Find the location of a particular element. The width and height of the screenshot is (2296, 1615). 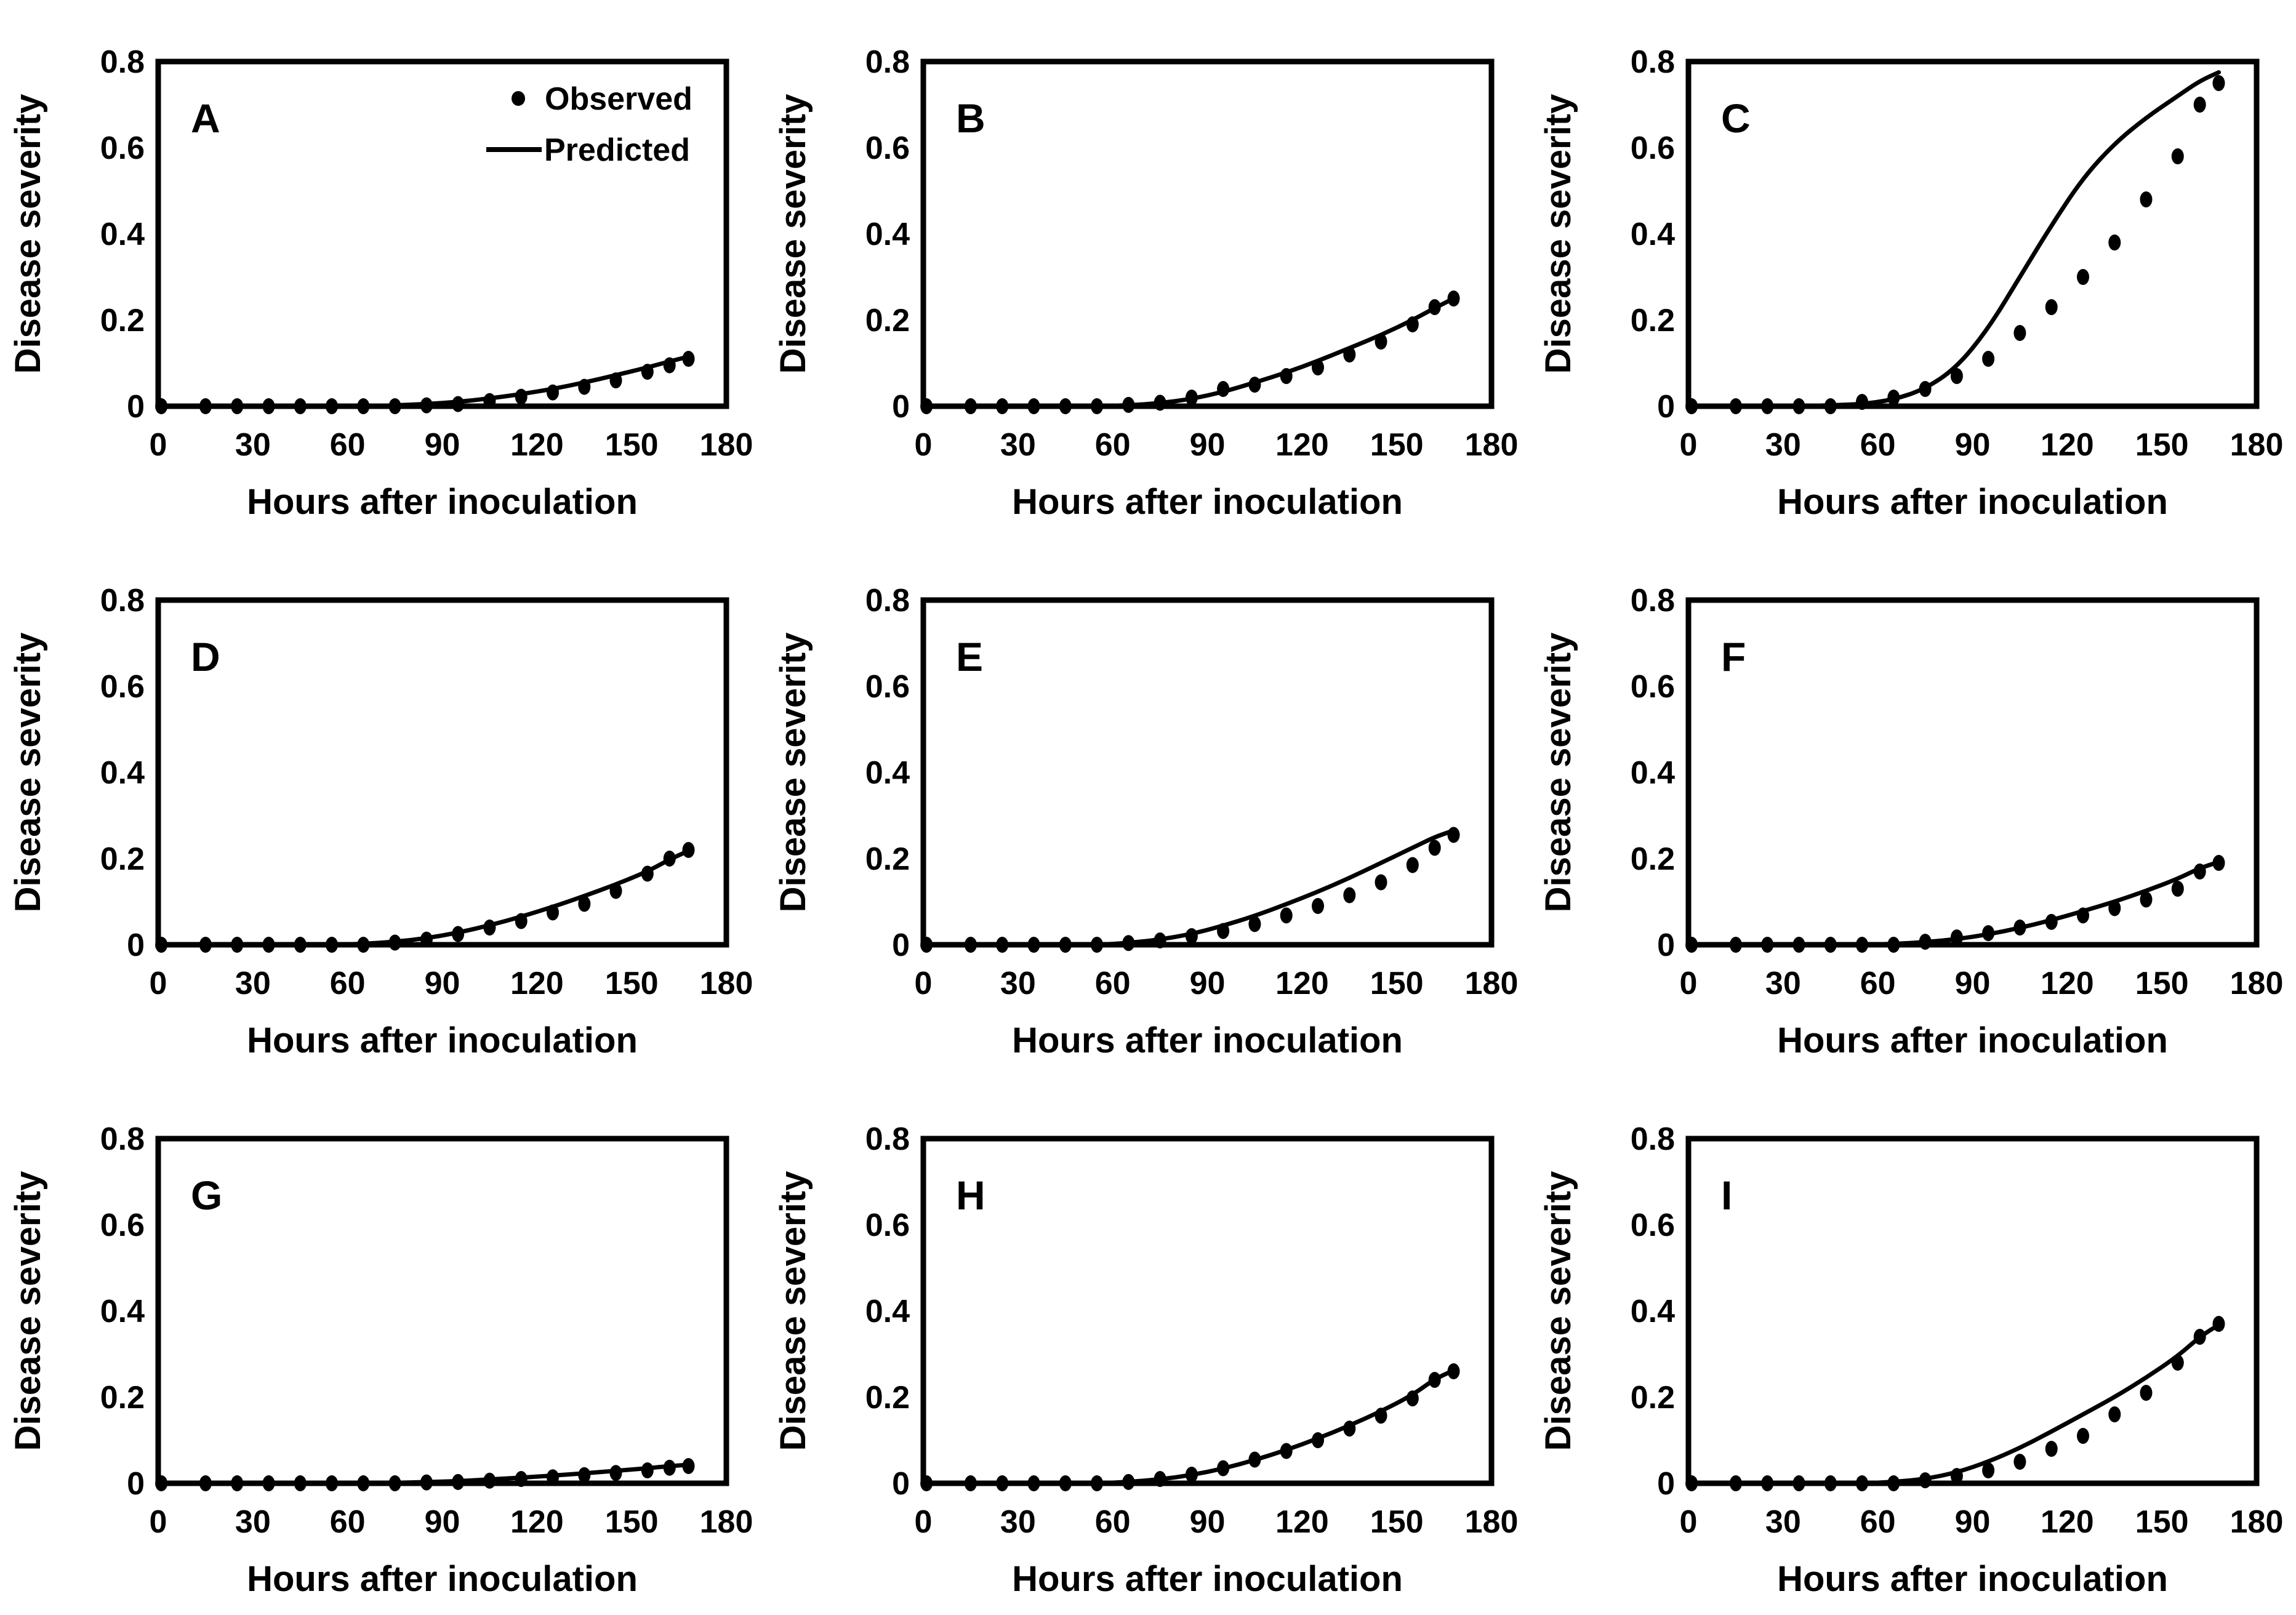

panel-letter: G is located at coordinates (206, 1195).